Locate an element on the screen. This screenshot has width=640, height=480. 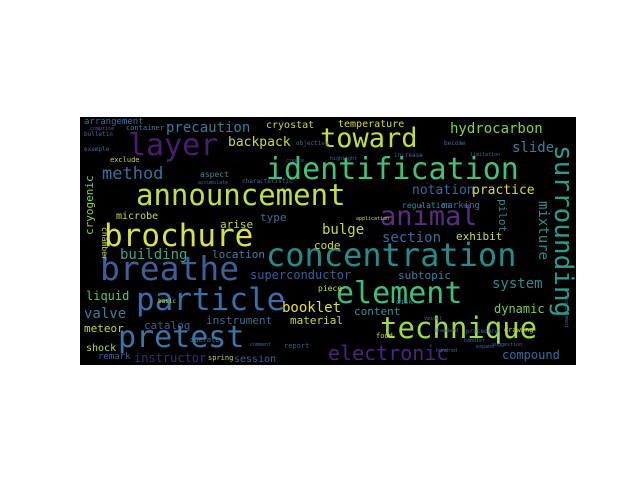
word-suggestion: suggestion is located at coordinates (507, 345).